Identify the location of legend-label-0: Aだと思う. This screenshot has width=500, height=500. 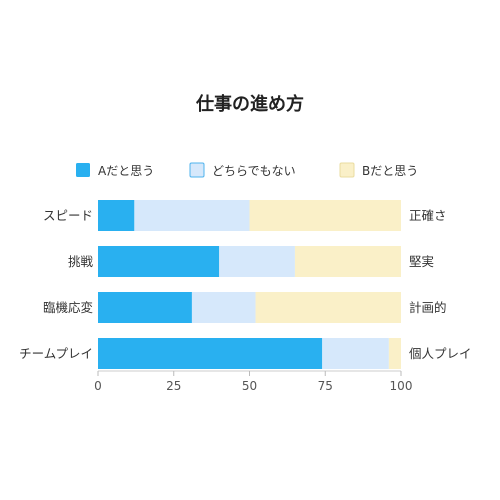
(126, 171).